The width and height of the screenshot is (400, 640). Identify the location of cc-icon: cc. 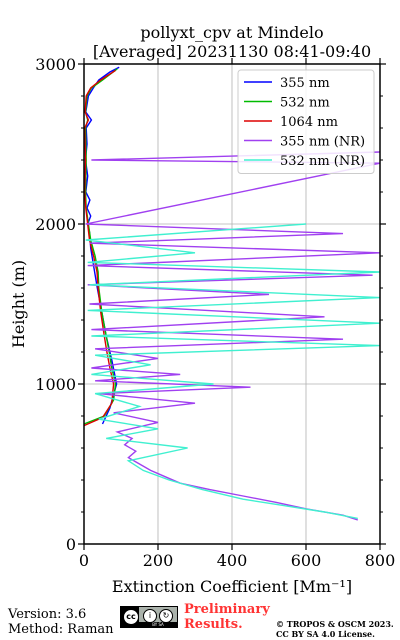
(131, 617).